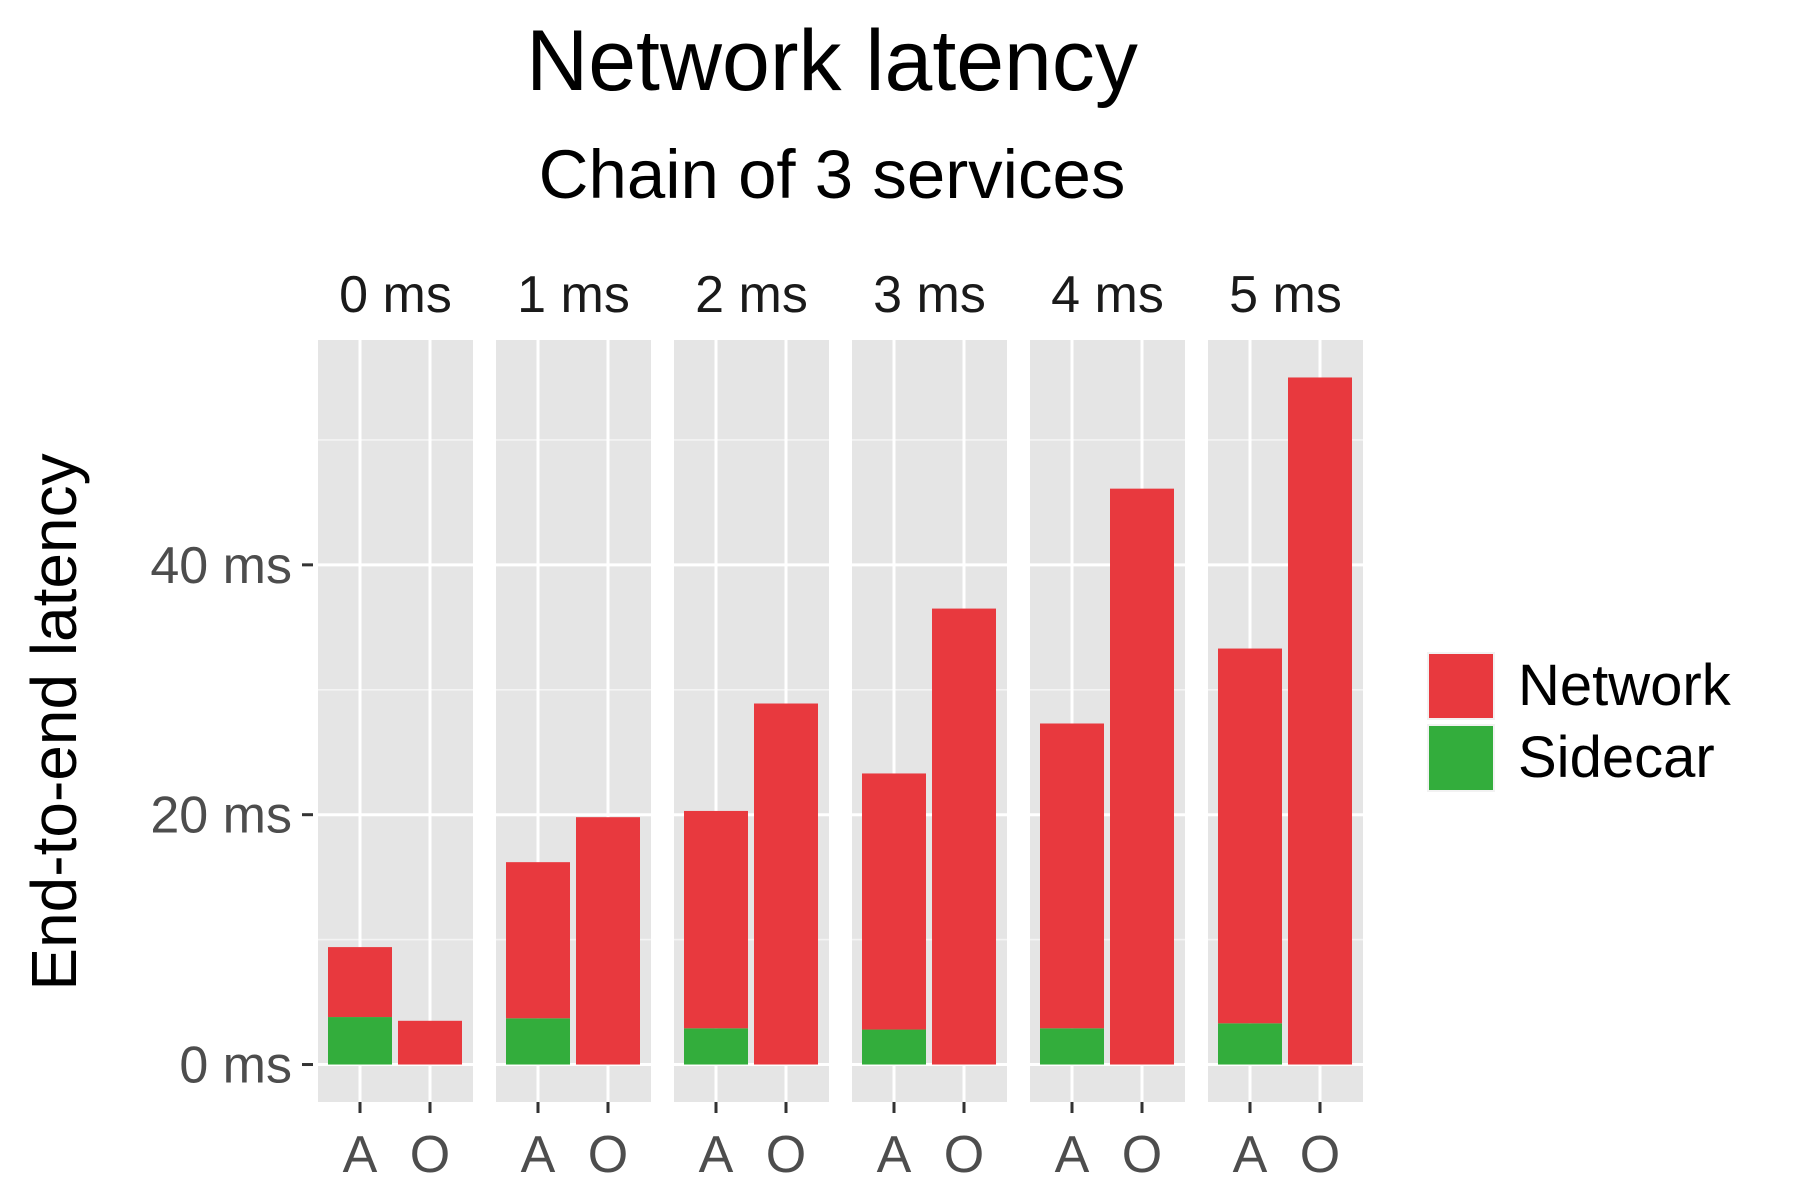 The width and height of the screenshot is (1800, 1200). Describe the element at coordinates (395, 295) in the screenshot. I see `facet-strip-label: 0 ms` at that location.